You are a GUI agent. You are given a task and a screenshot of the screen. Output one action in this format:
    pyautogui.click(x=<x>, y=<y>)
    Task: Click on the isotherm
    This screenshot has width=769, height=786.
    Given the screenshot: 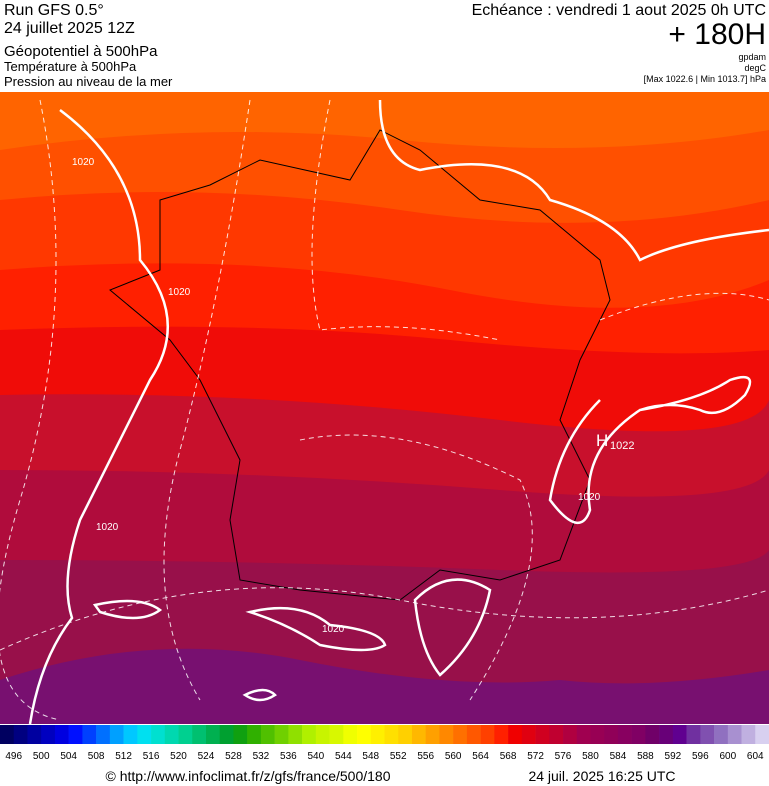 What is the action you would take?
    pyautogui.click(x=384, y=619)
    